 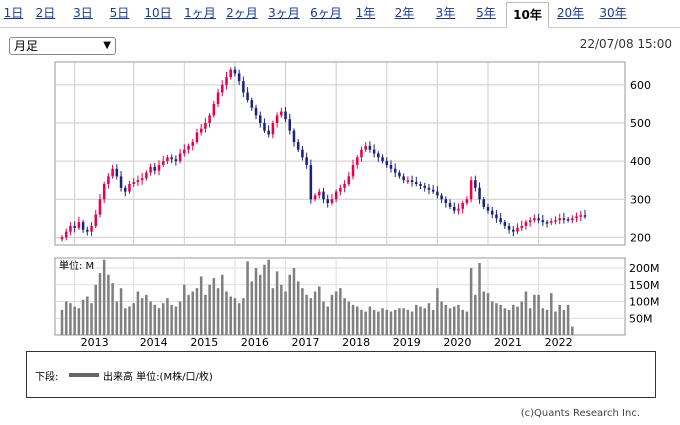 I want to click on legend-box: 下段: 出来高 単位:(M株/口/枚), so click(x=341, y=374).